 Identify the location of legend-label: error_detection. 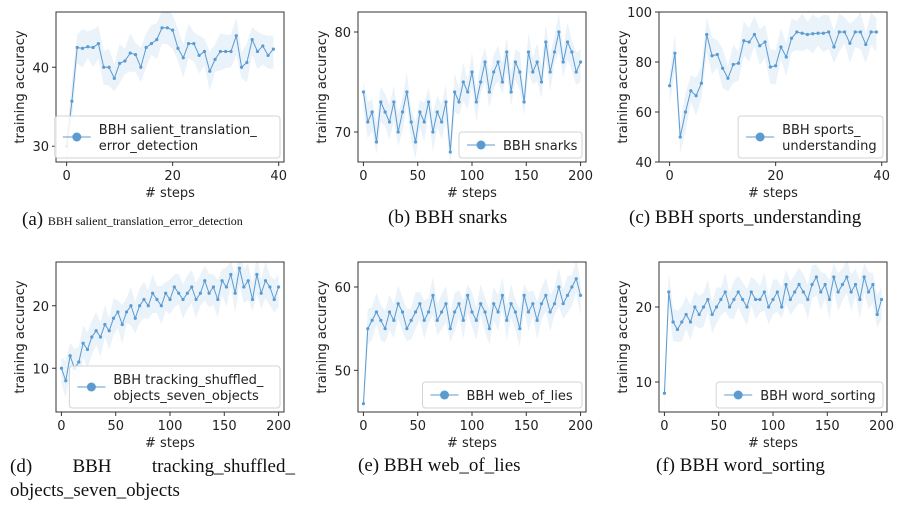
(148, 146).